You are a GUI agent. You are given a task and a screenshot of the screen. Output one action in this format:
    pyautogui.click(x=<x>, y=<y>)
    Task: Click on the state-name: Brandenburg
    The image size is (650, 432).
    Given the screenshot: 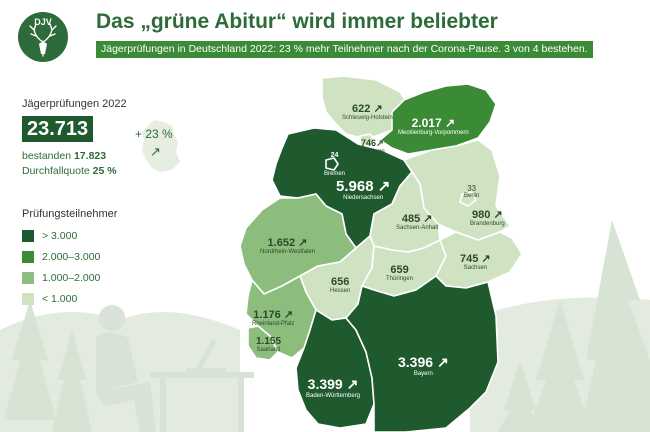 What is the action you would take?
    pyautogui.click(x=487, y=224)
    